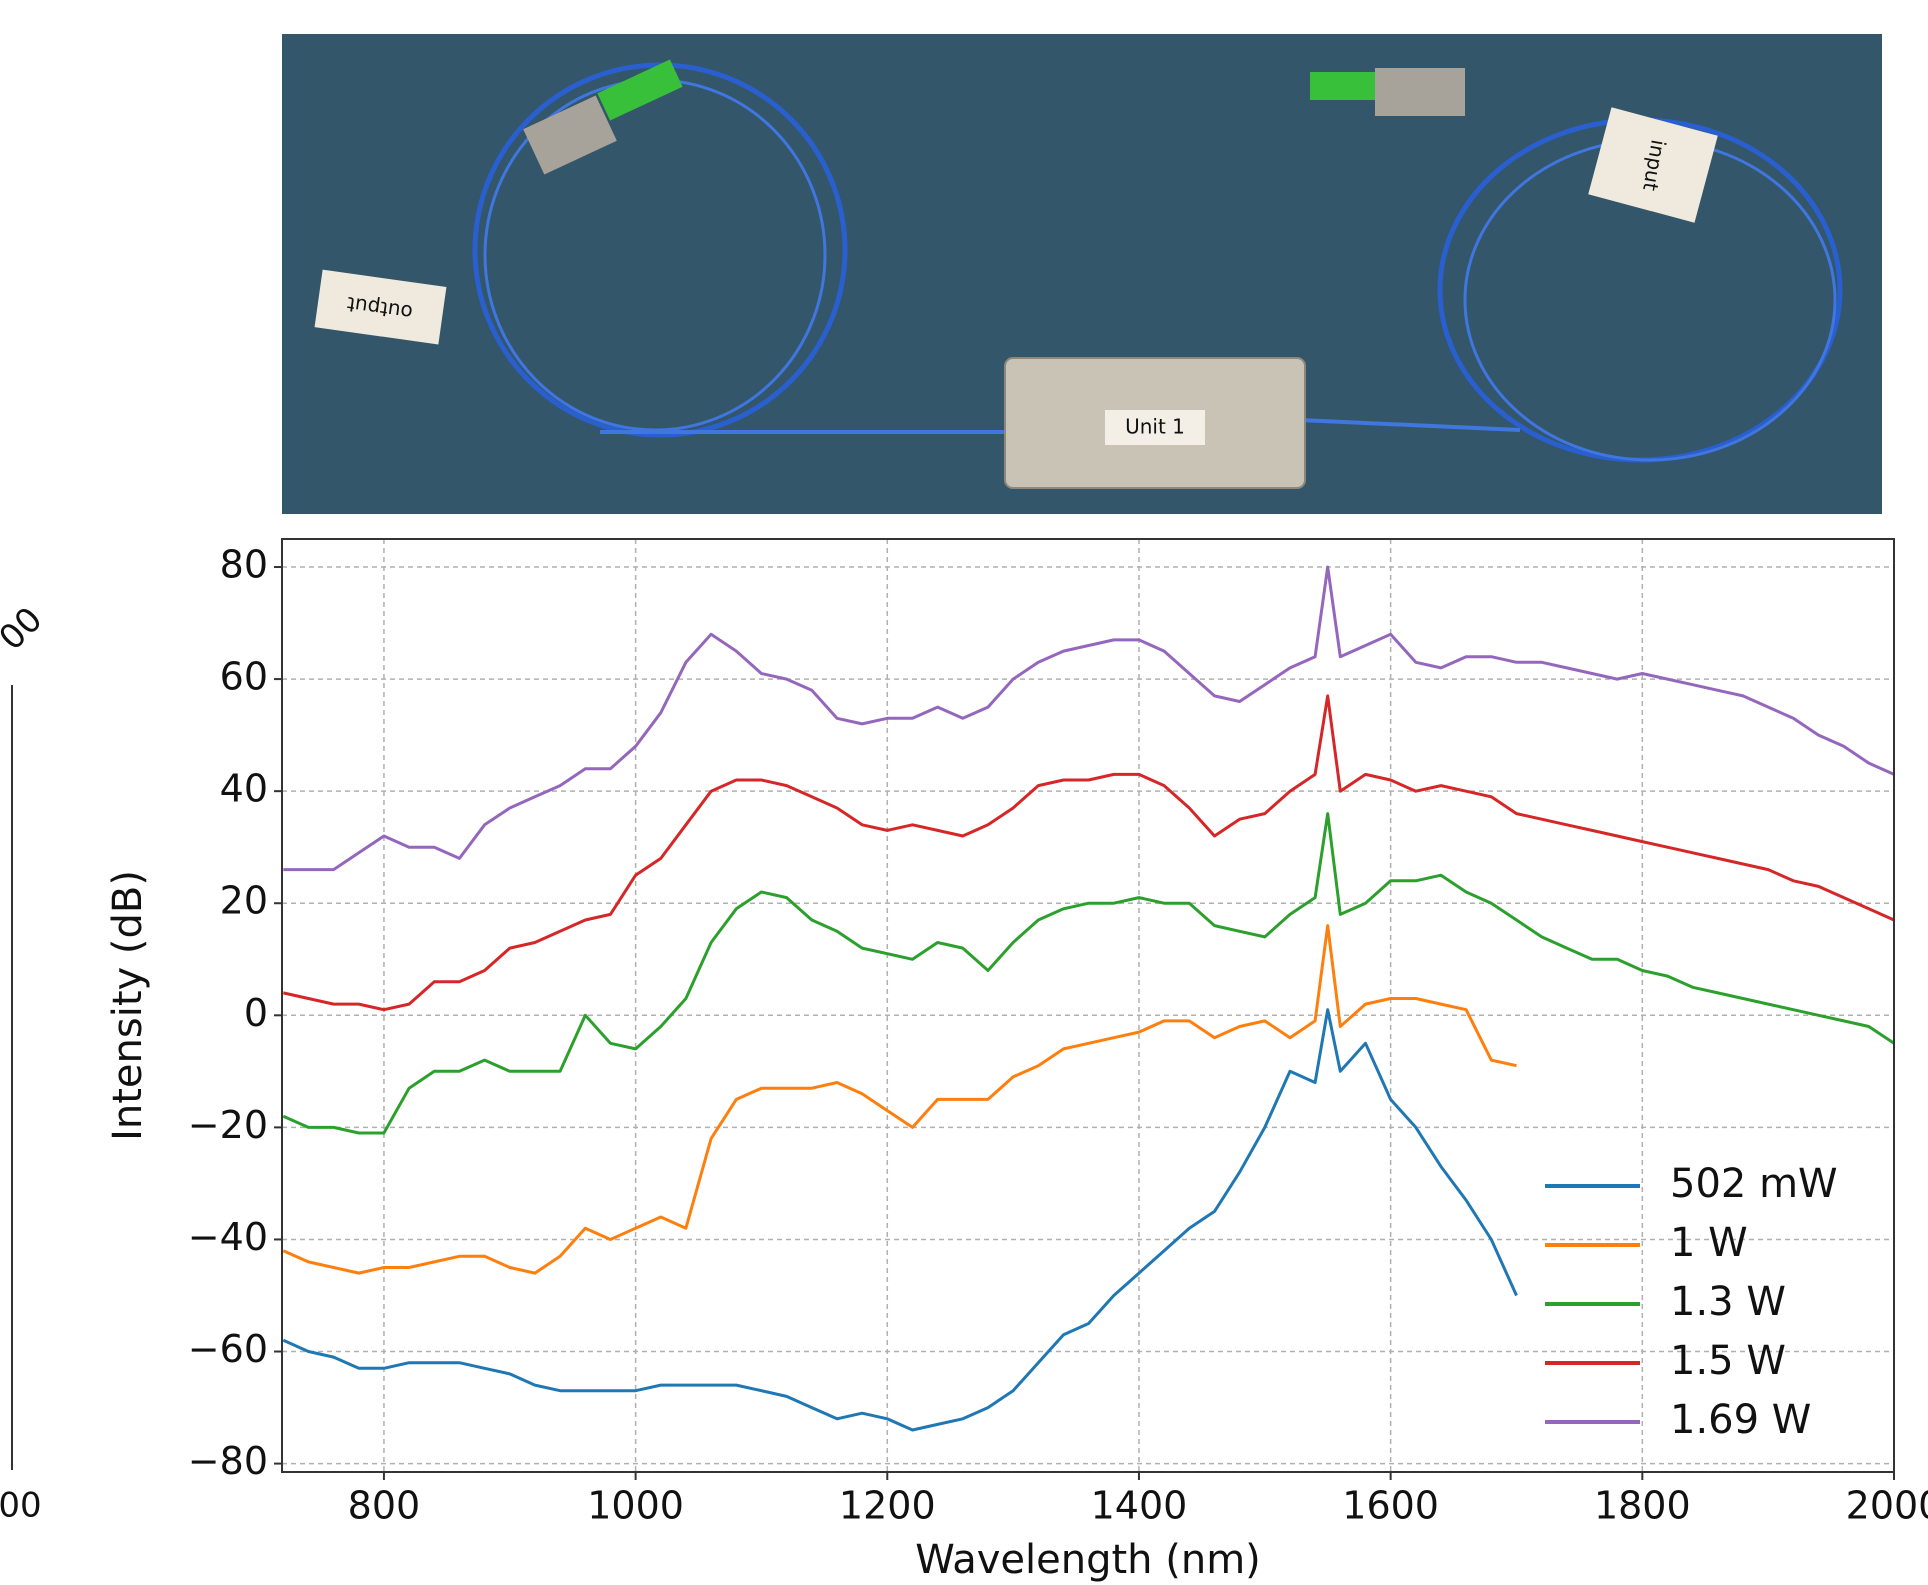  Describe the element at coordinates (228, 1349) in the screenshot. I see `y-tick-label: −60` at that location.